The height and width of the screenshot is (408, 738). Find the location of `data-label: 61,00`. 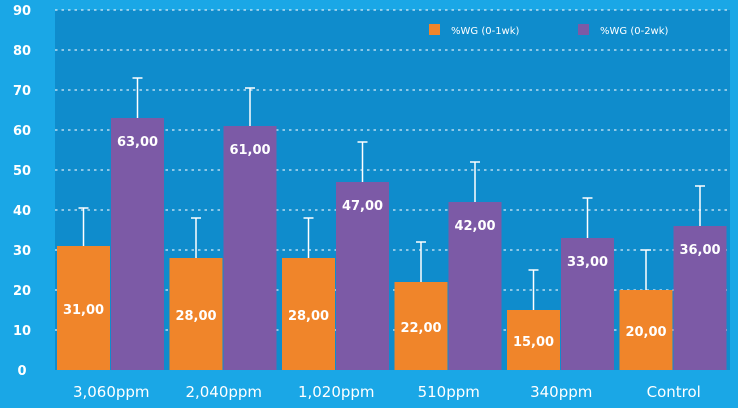

data-label: 61,00 is located at coordinates (249, 150).